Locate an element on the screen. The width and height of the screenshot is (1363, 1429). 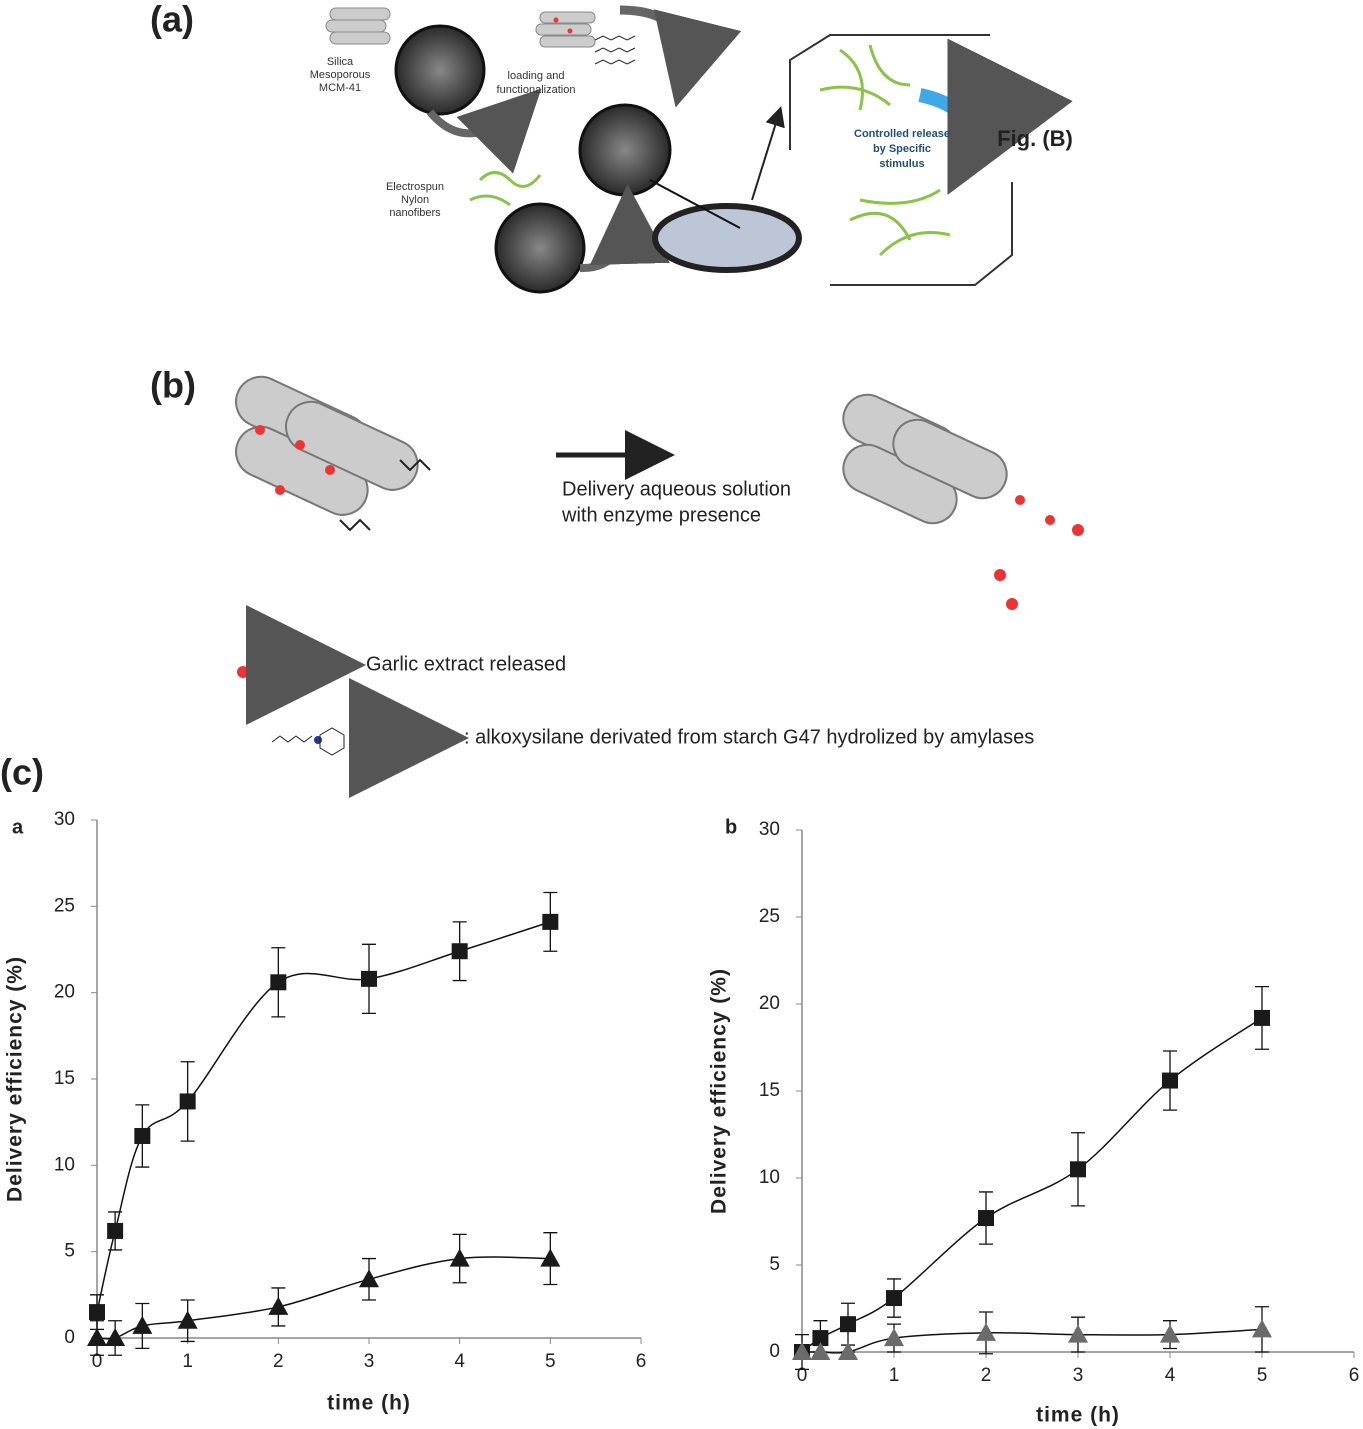
garlic-icon is located at coordinates (260, 663).